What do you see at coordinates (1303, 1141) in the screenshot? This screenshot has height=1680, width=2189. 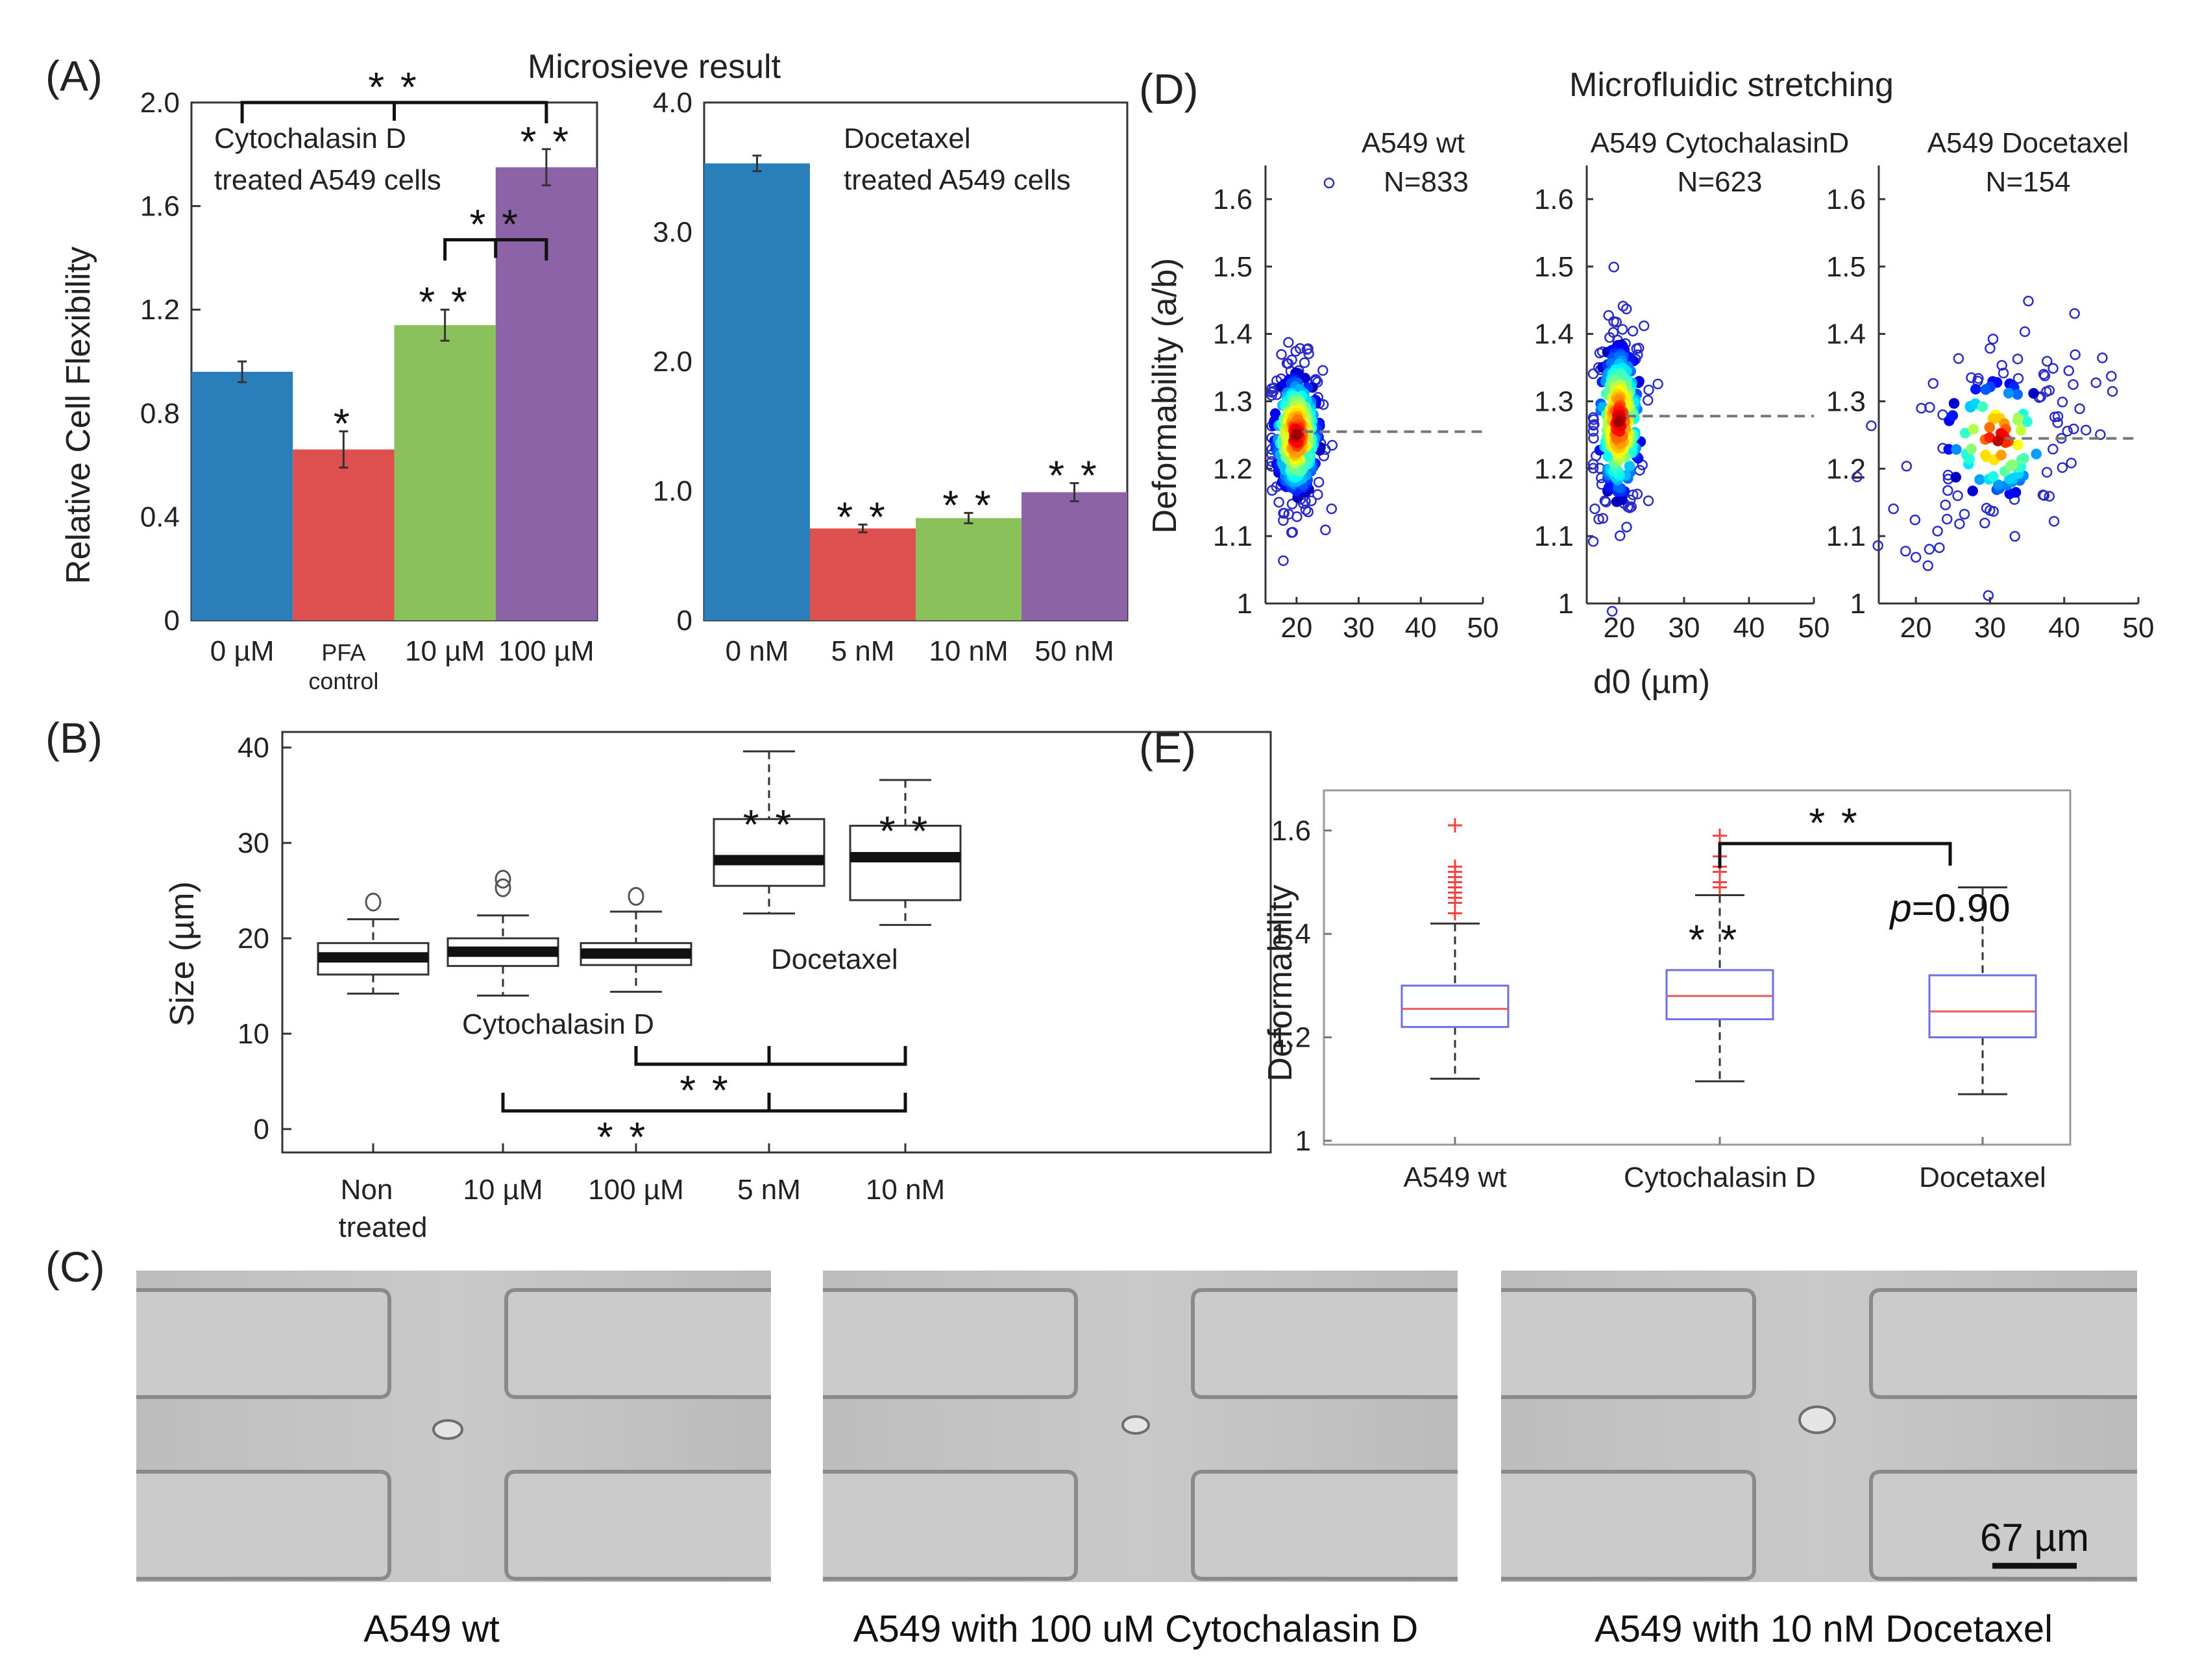 I see `chart-e-ytick-label: 1` at bounding box center [1303, 1141].